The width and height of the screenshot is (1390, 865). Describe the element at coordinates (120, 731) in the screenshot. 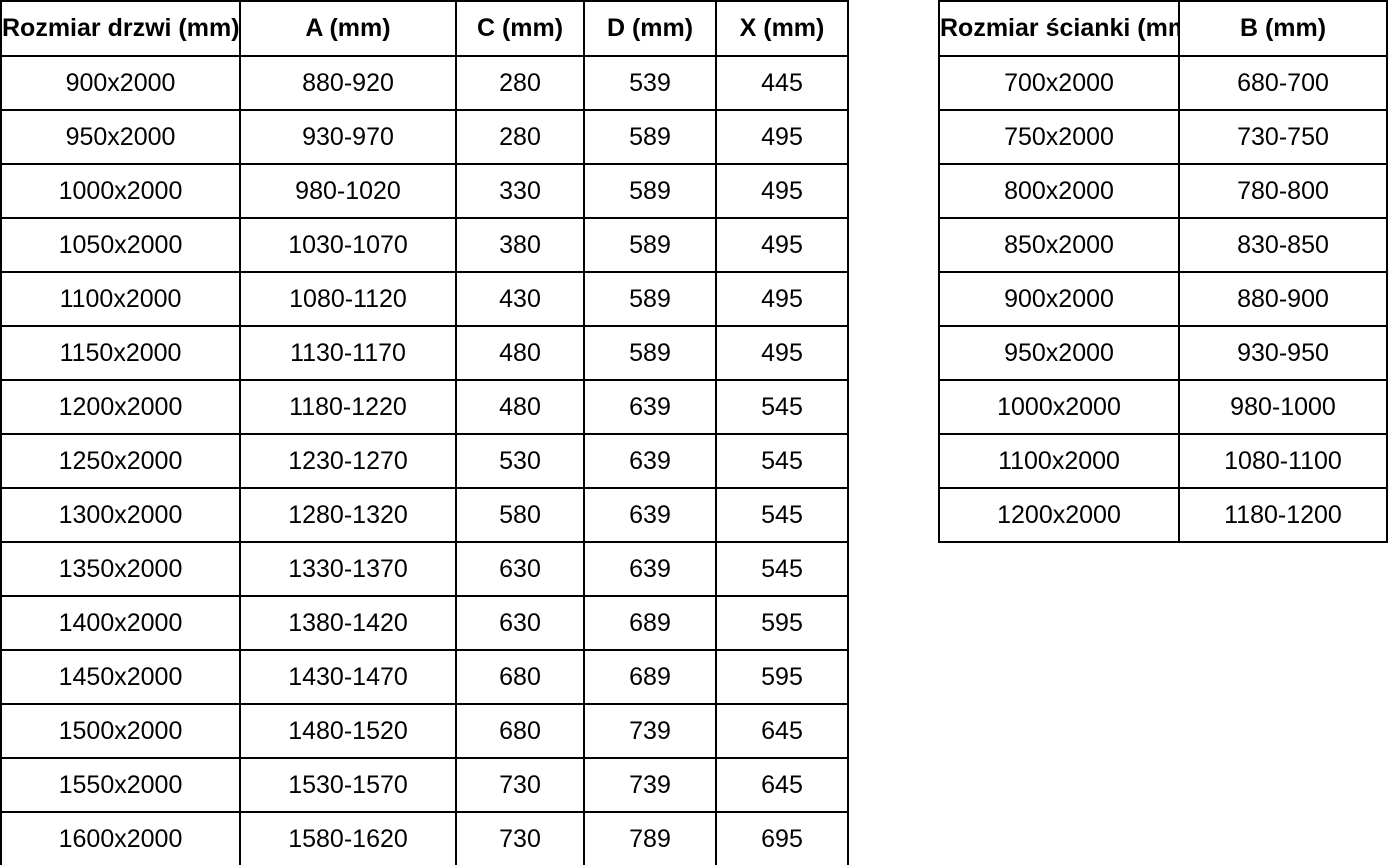

I see `table-cell: 1500x2000` at that location.